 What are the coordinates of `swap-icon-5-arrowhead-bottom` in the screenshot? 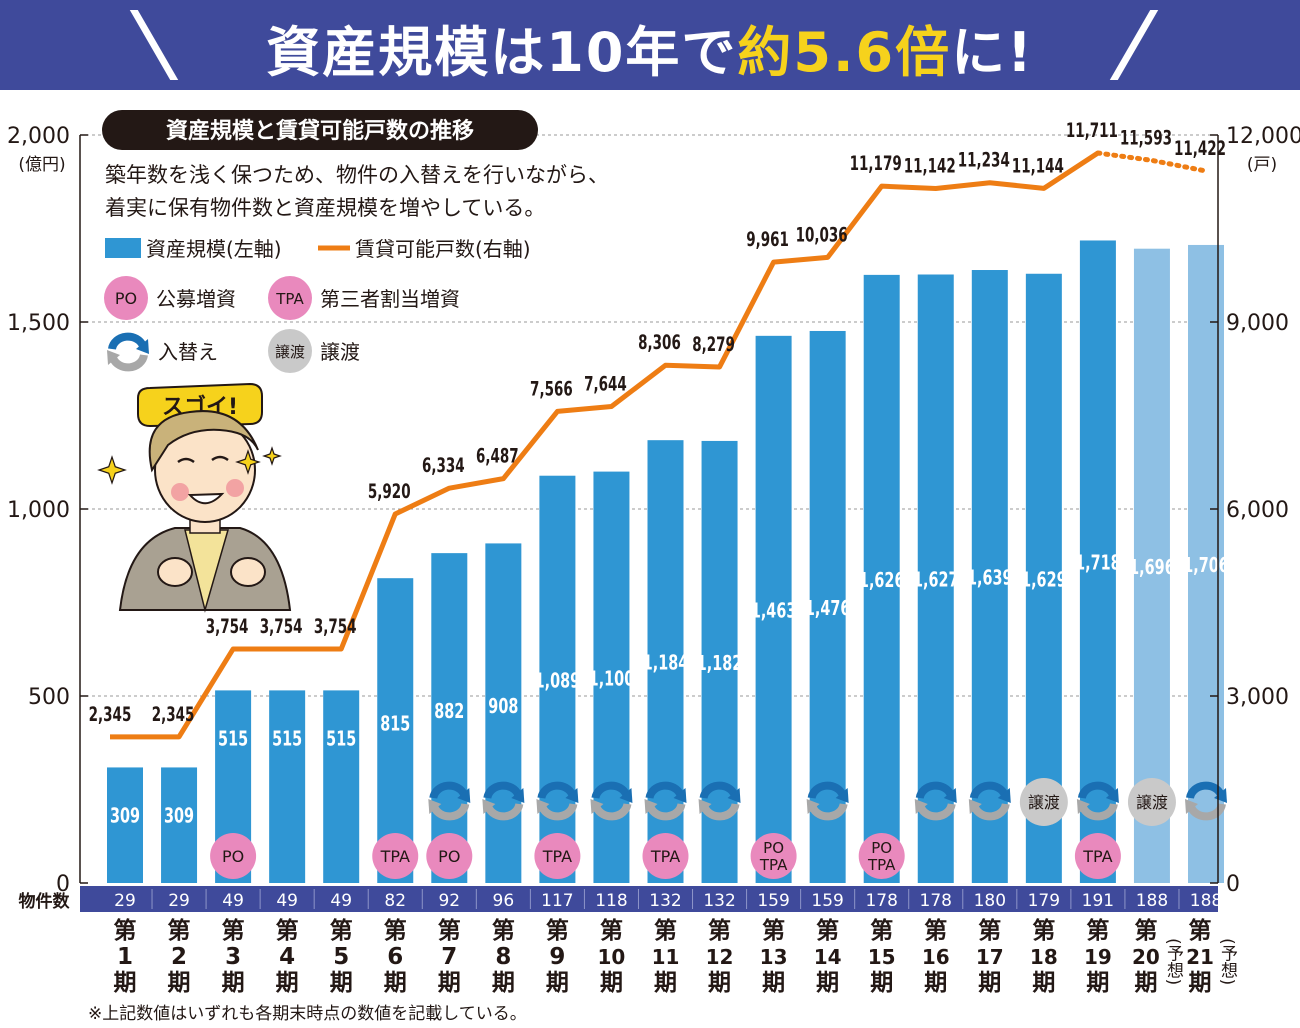 It's located at (705, 806).